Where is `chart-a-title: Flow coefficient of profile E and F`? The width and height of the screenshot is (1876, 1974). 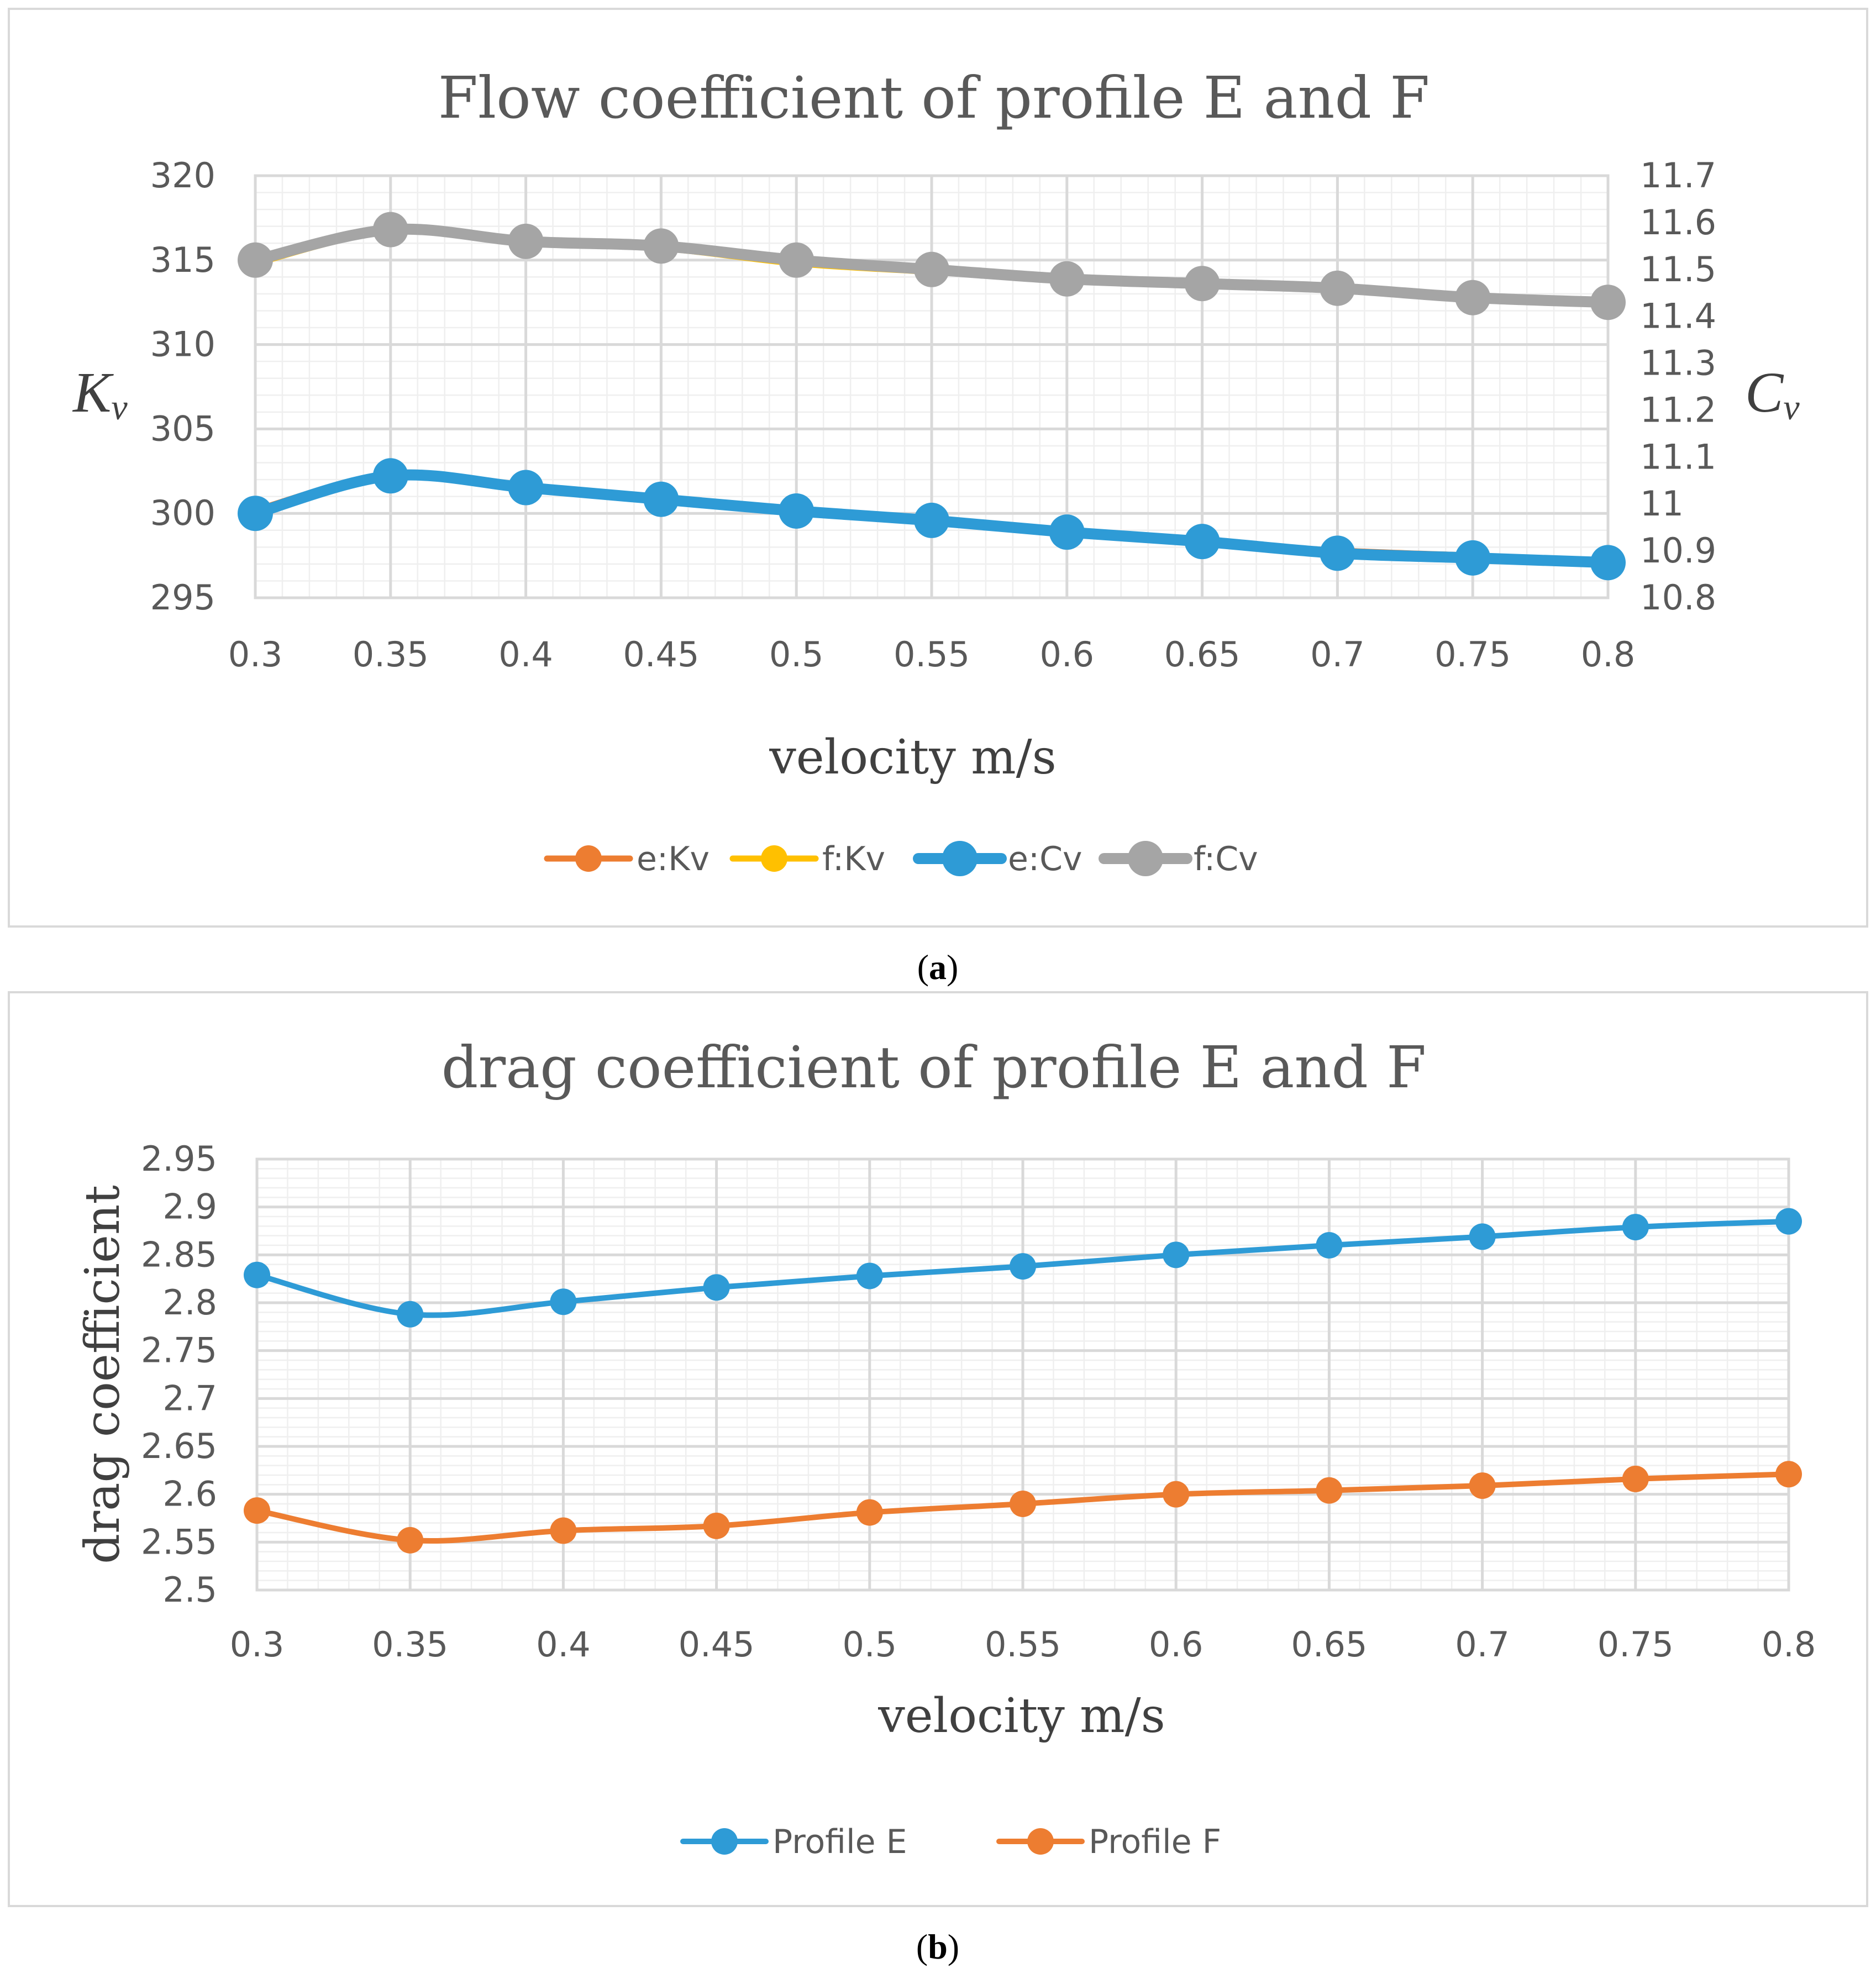 chart-a-title: Flow coefficient of profile E and F is located at coordinates (934, 98).